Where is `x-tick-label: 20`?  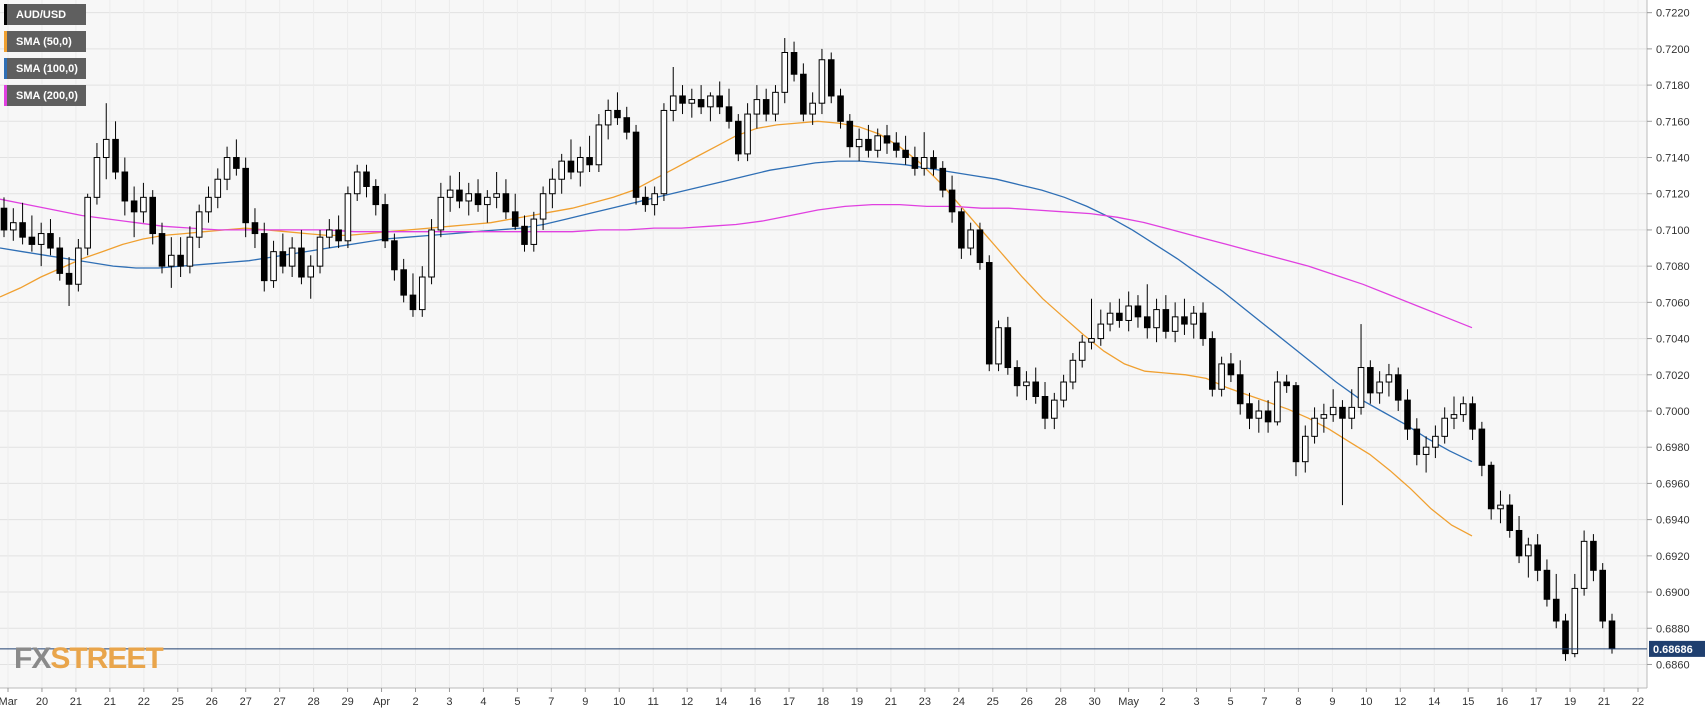
x-tick-label: 20 is located at coordinates (42, 702).